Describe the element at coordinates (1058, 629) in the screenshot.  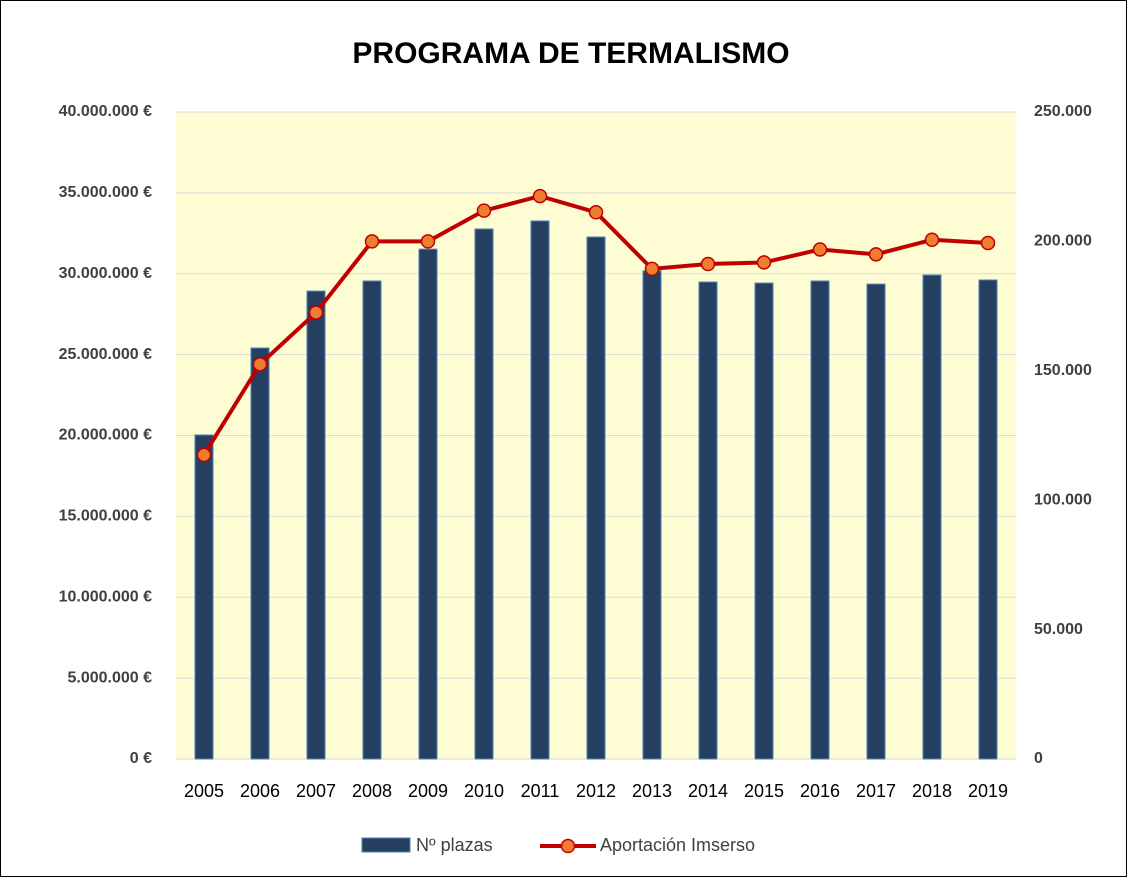
I see `y2-tick-label: 50.000` at that location.